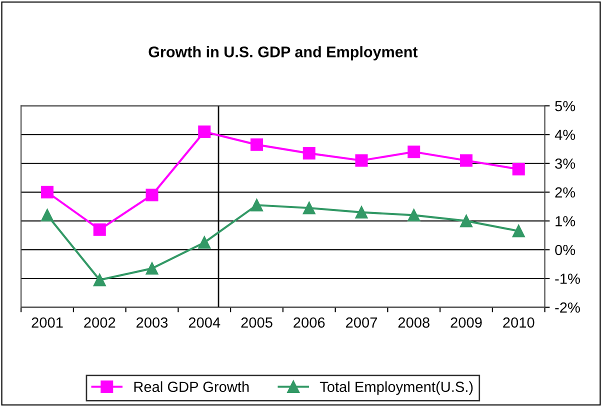 The image size is (602, 407). I want to click on x-tick-label: 2005, so click(256, 322).